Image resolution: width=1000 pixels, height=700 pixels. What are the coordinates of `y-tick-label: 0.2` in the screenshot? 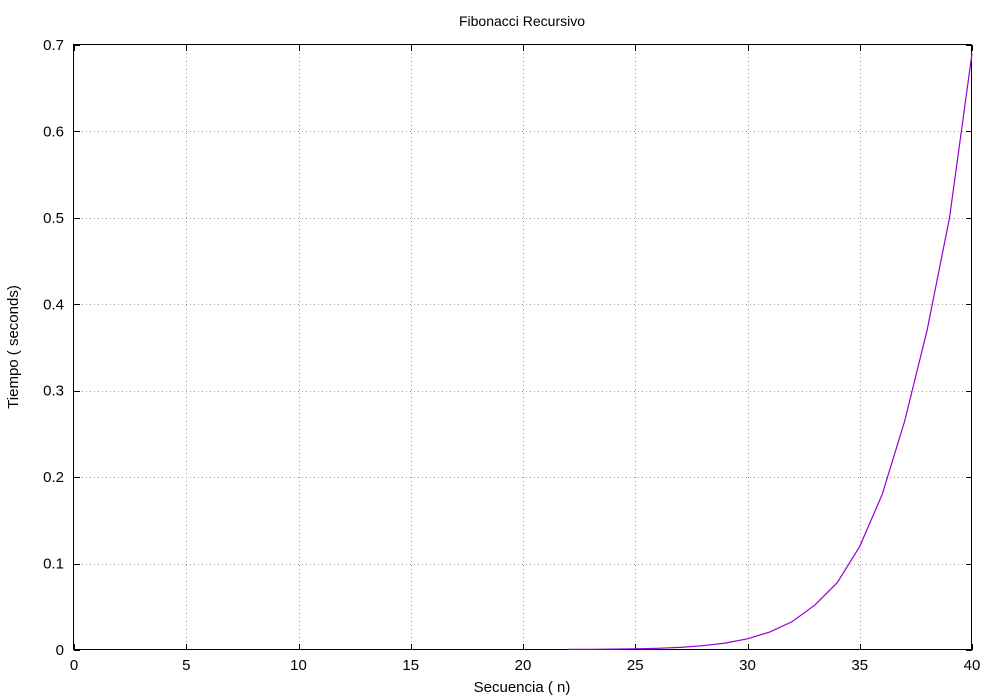 It's located at (53, 477).